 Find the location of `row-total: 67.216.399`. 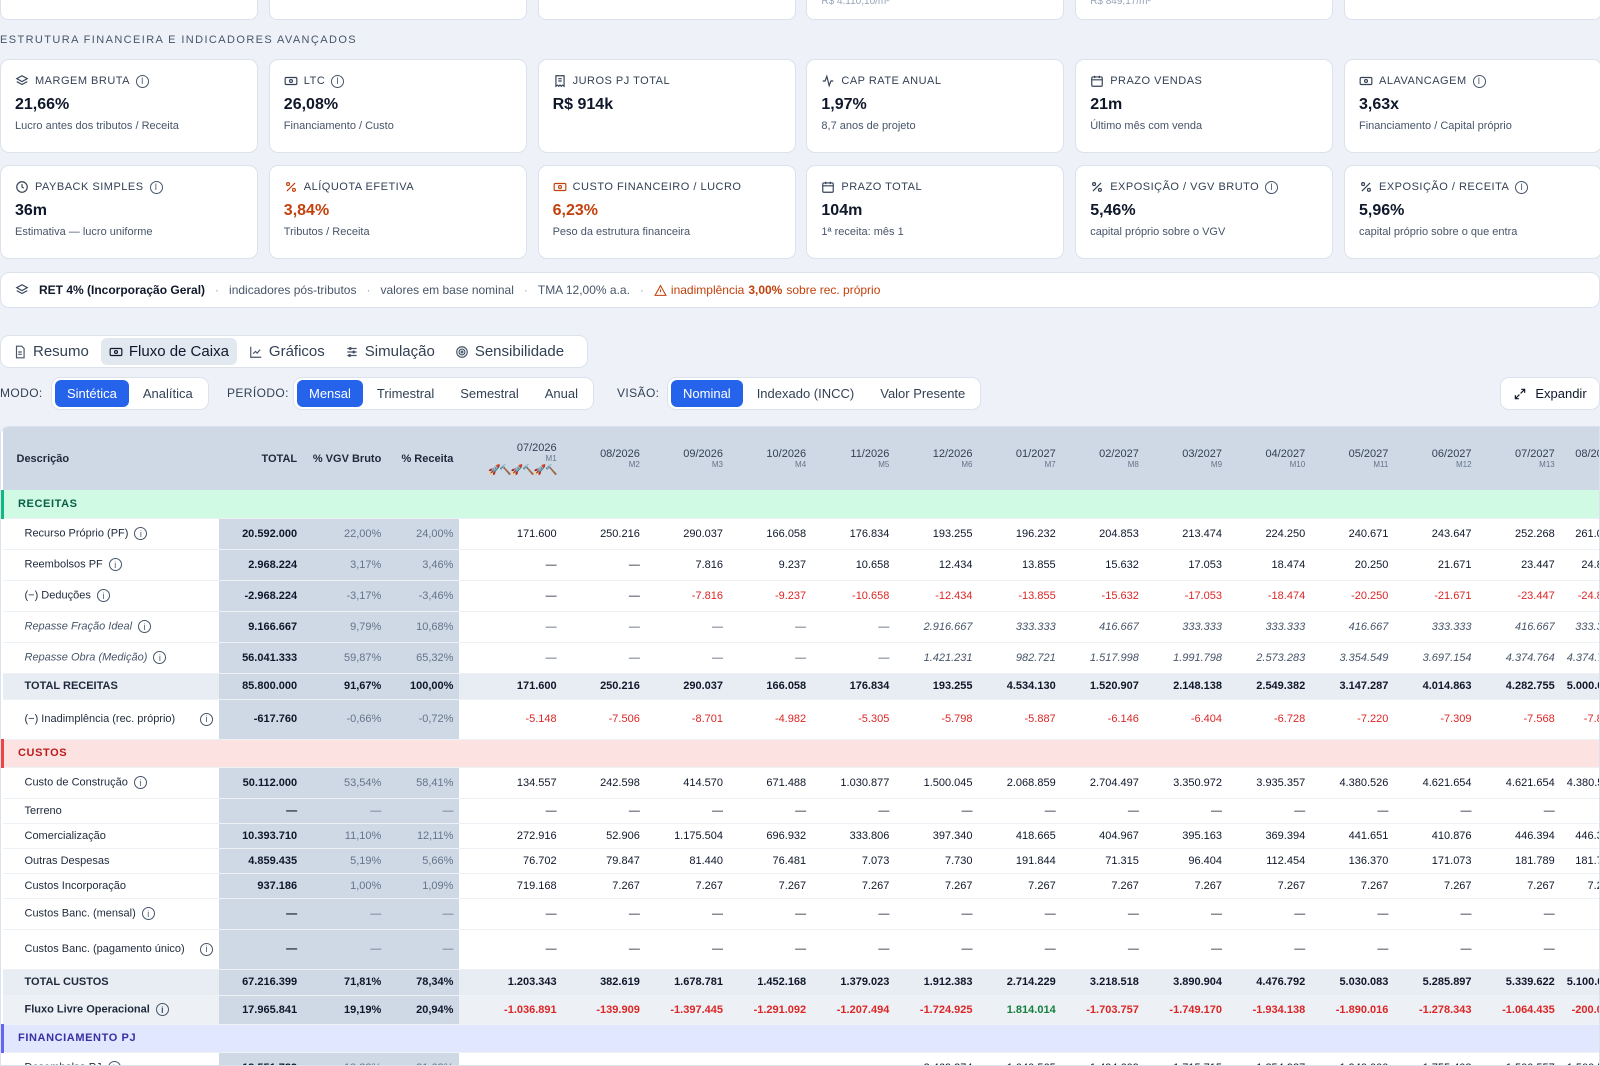

row-total: 67.216.399 is located at coordinates (261, 982).